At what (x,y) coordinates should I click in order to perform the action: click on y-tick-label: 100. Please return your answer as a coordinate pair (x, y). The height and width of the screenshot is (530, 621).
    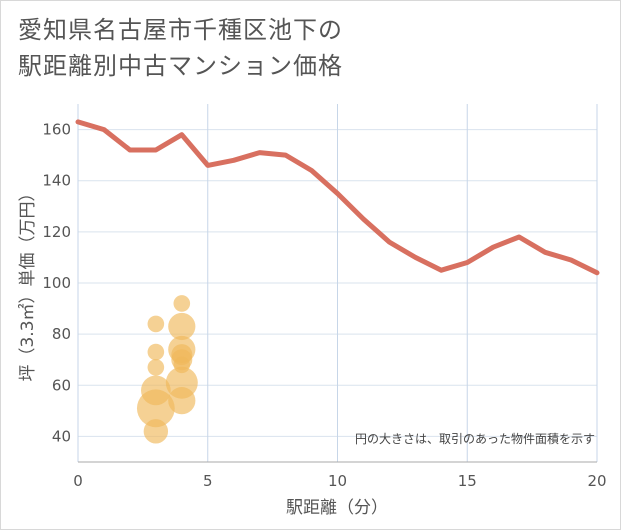
    Looking at the image, I should click on (56, 283).